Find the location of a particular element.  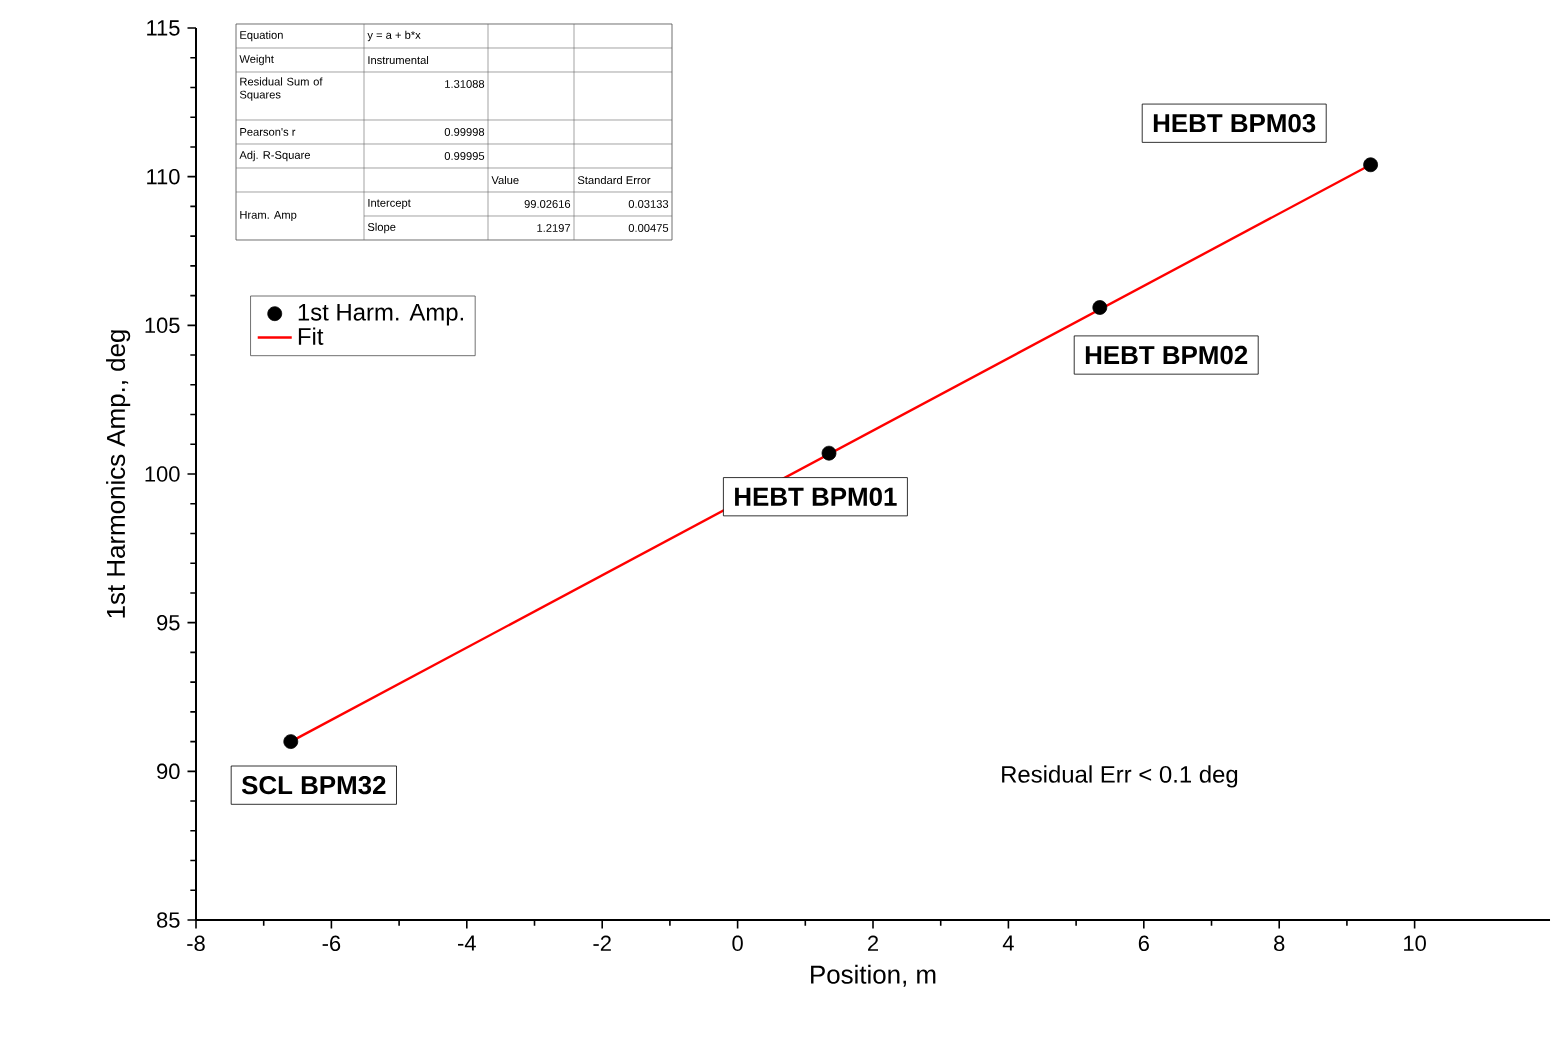

x-tick-label: 8 is located at coordinates (1279, 943).